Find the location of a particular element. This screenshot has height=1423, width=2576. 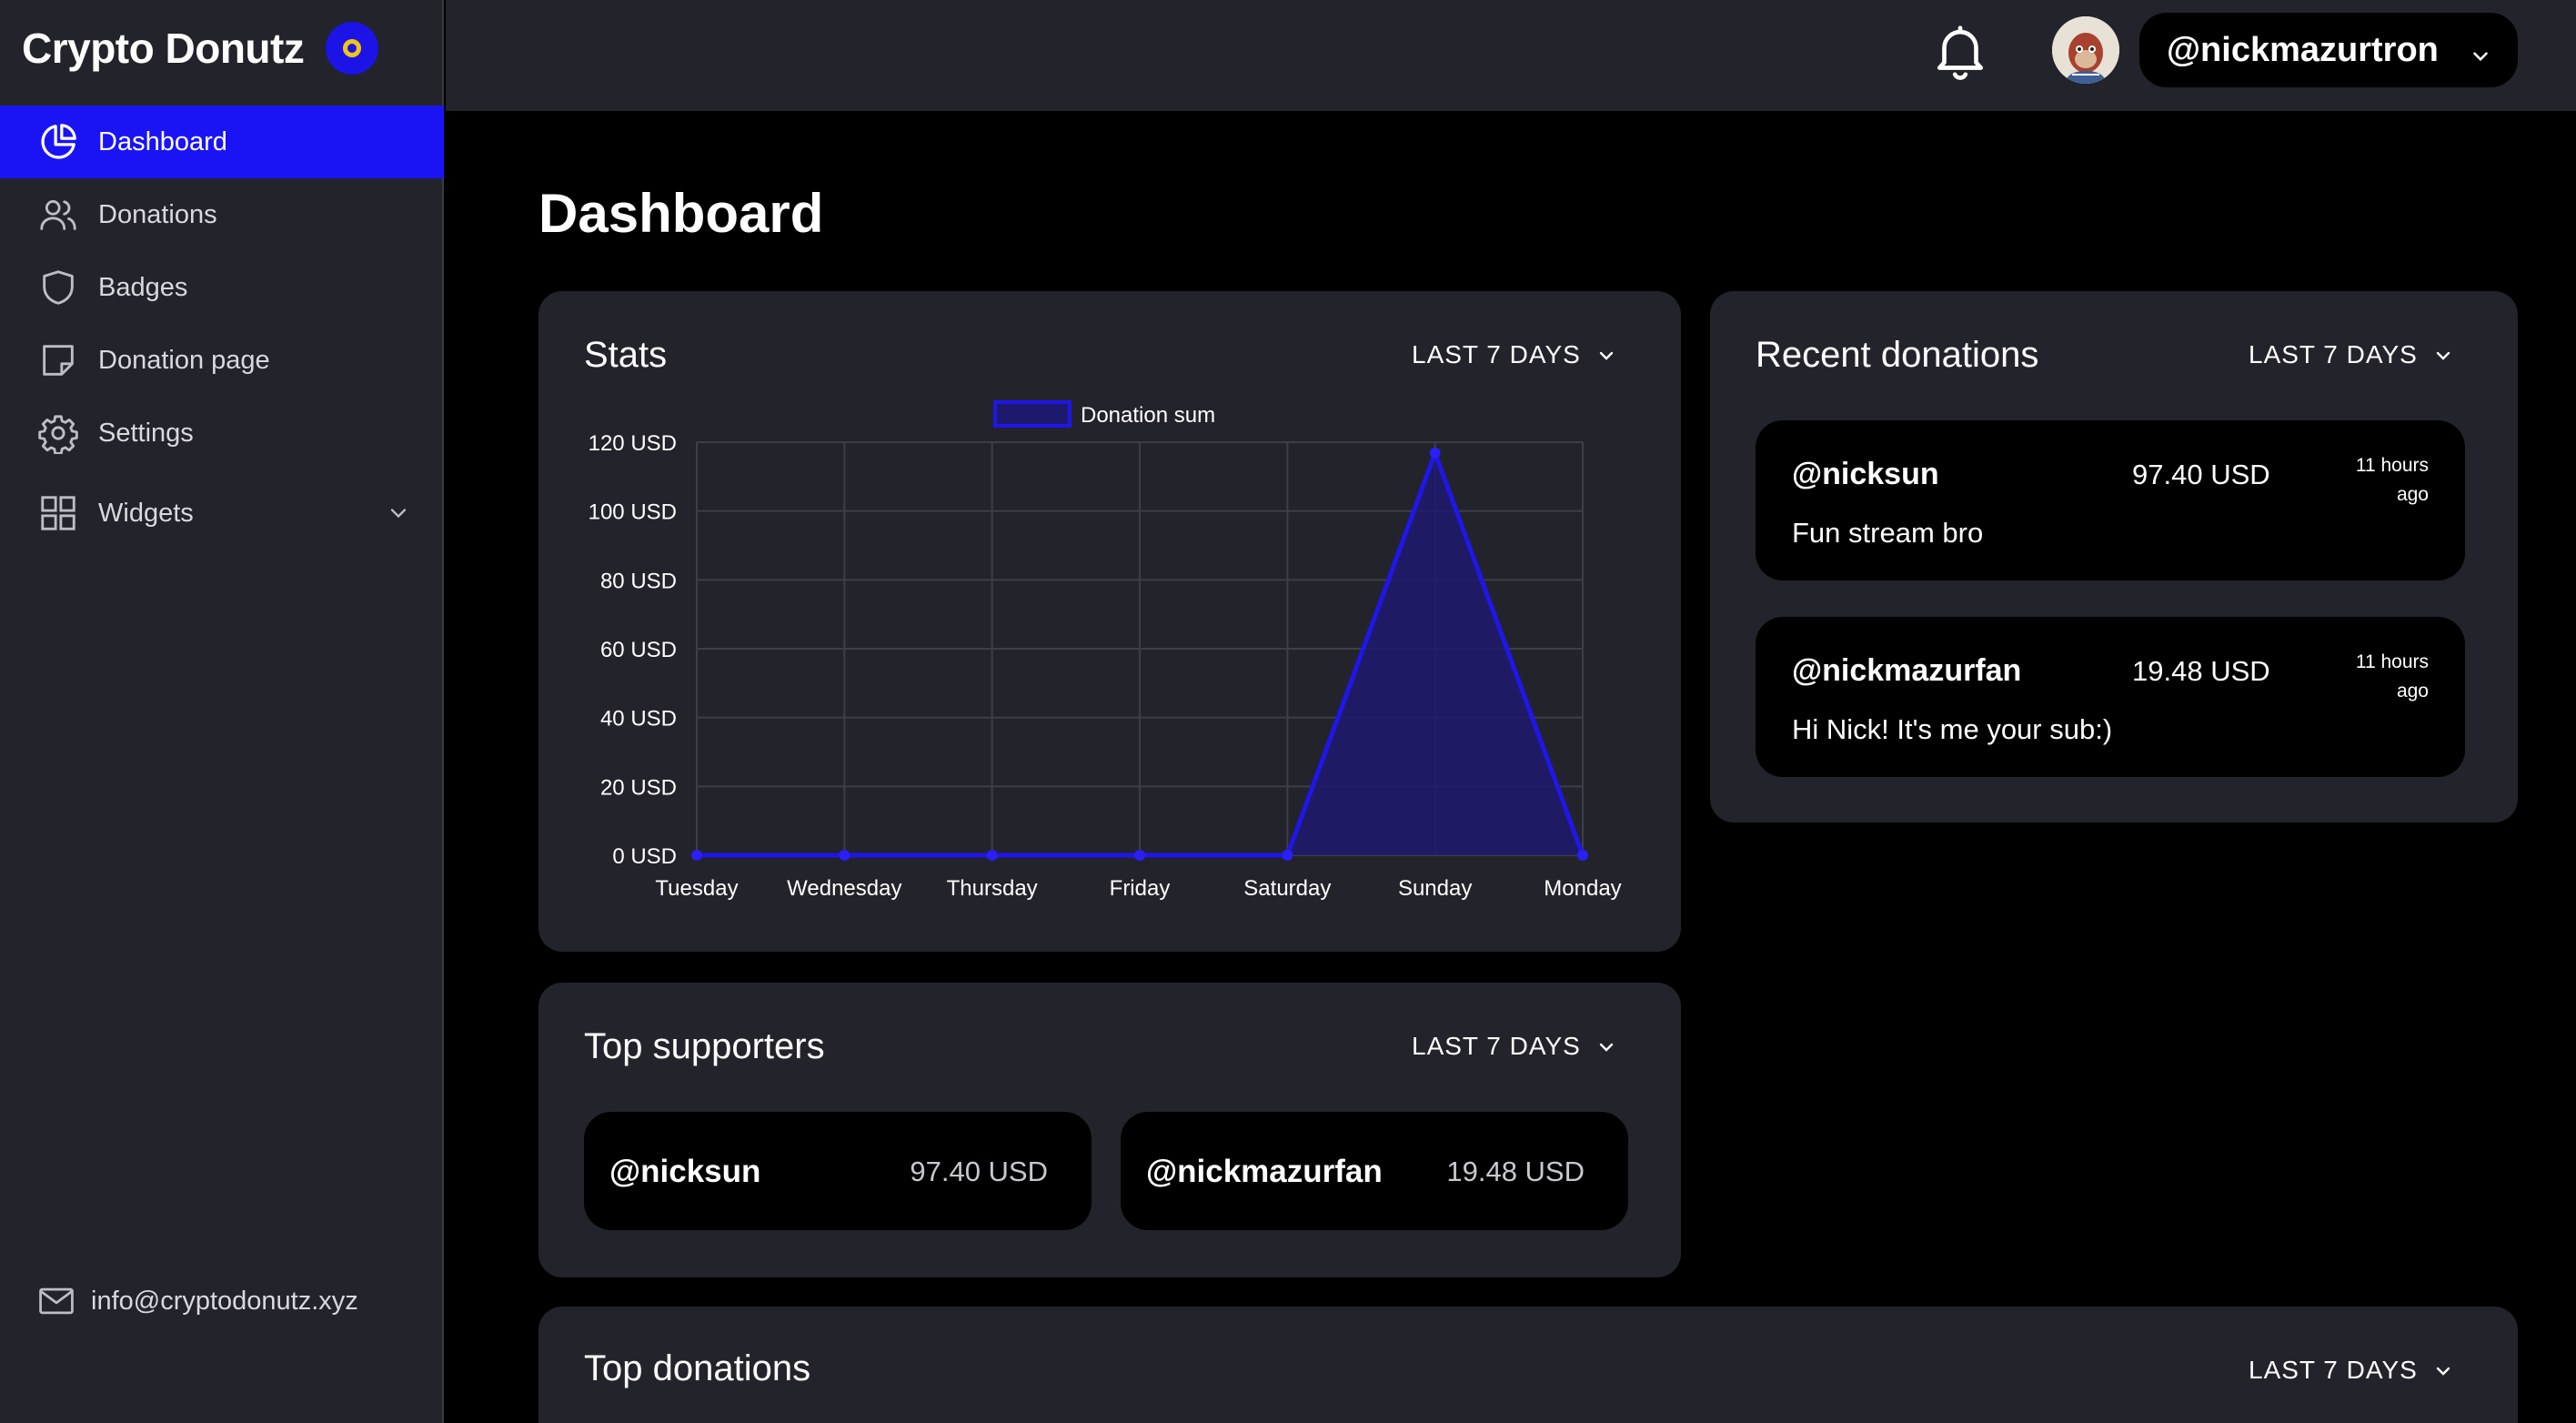

mail-icon is located at coordinates (56, 1301).